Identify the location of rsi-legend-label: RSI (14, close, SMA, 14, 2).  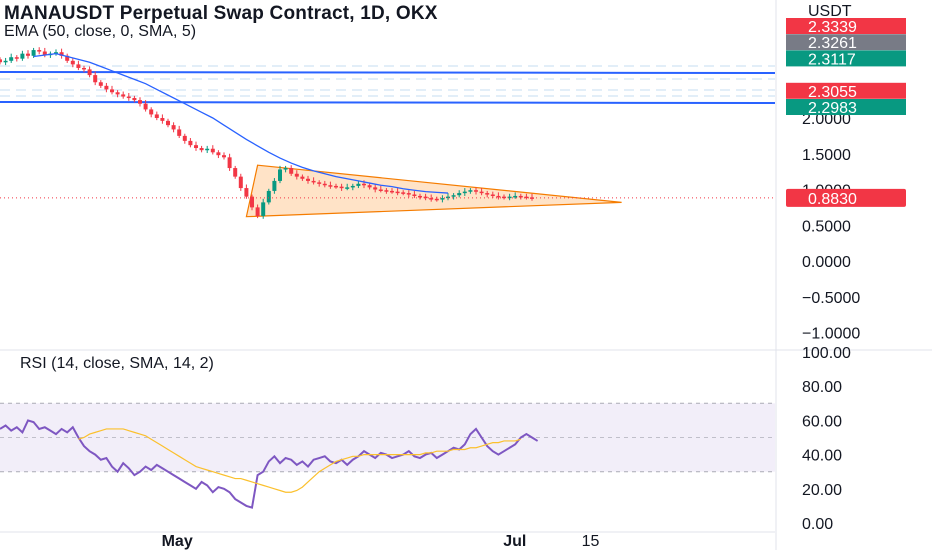
(117, 363).